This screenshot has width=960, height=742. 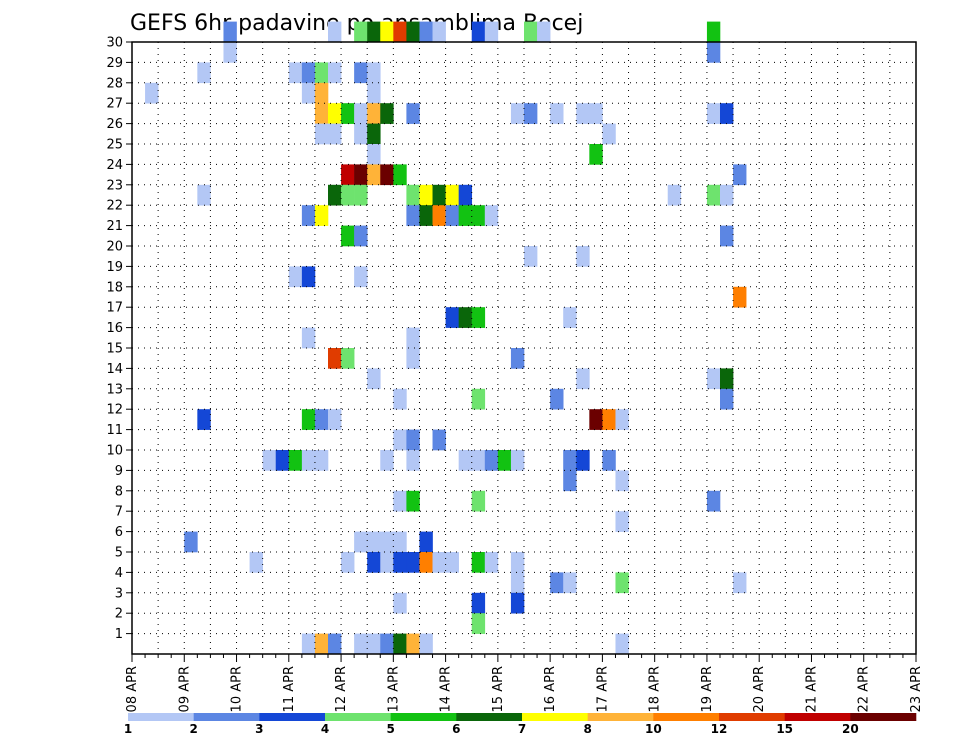 I want to click on y-tick-label: 7, so click(x=119, y=512).